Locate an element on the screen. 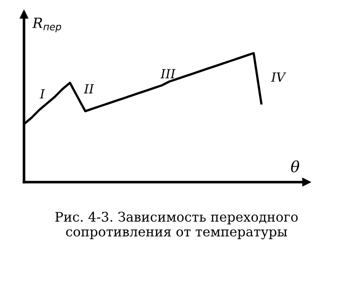 Image resolution: width=353 pixels, height=289 pixels. text: Рис. 4-3. Зависимость переходного сопротивления от температуры is located at coordinates (176, 226).